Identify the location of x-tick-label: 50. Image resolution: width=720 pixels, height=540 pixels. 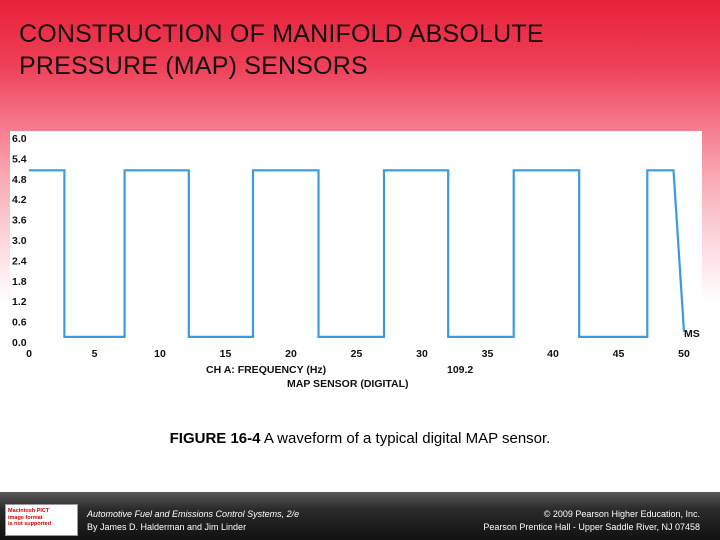
(684, 354).